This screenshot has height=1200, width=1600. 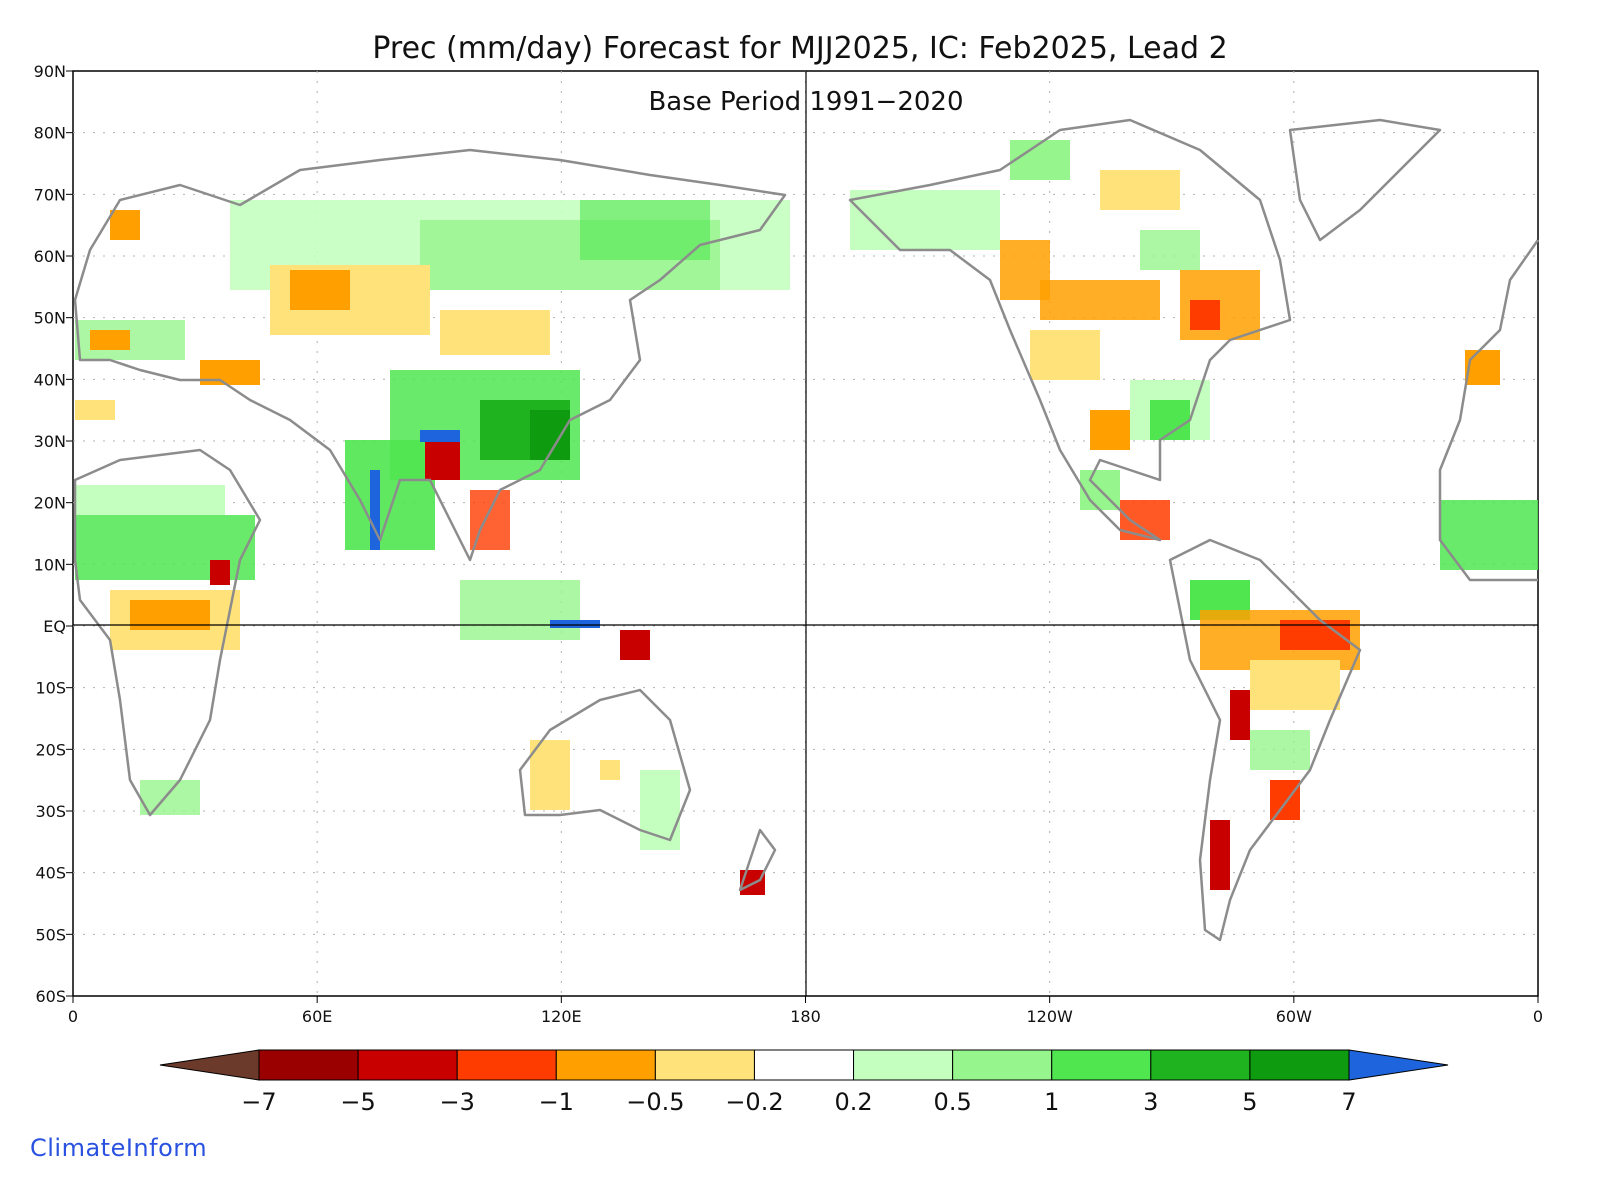 I want to click on lon-label: 120E, so click(x=561, y=1016).